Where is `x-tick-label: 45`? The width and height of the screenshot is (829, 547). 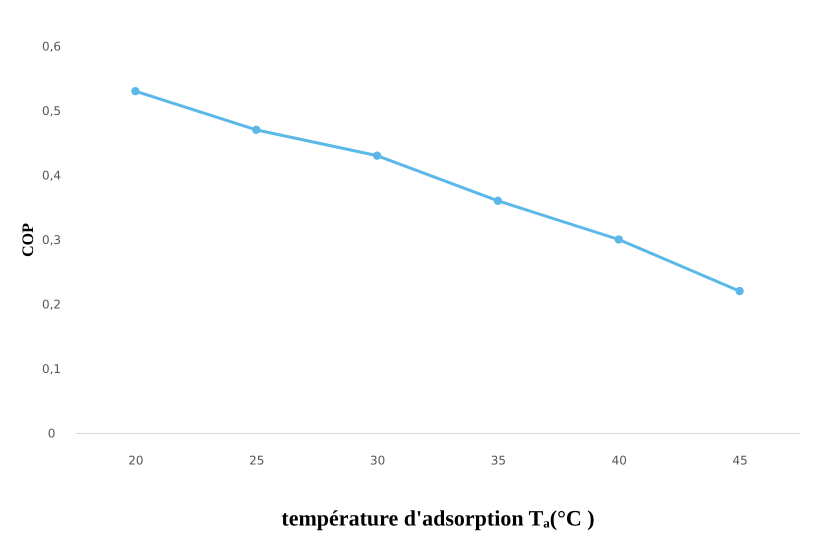
x-tick-label: 45 is located at coordinates (740, 461).